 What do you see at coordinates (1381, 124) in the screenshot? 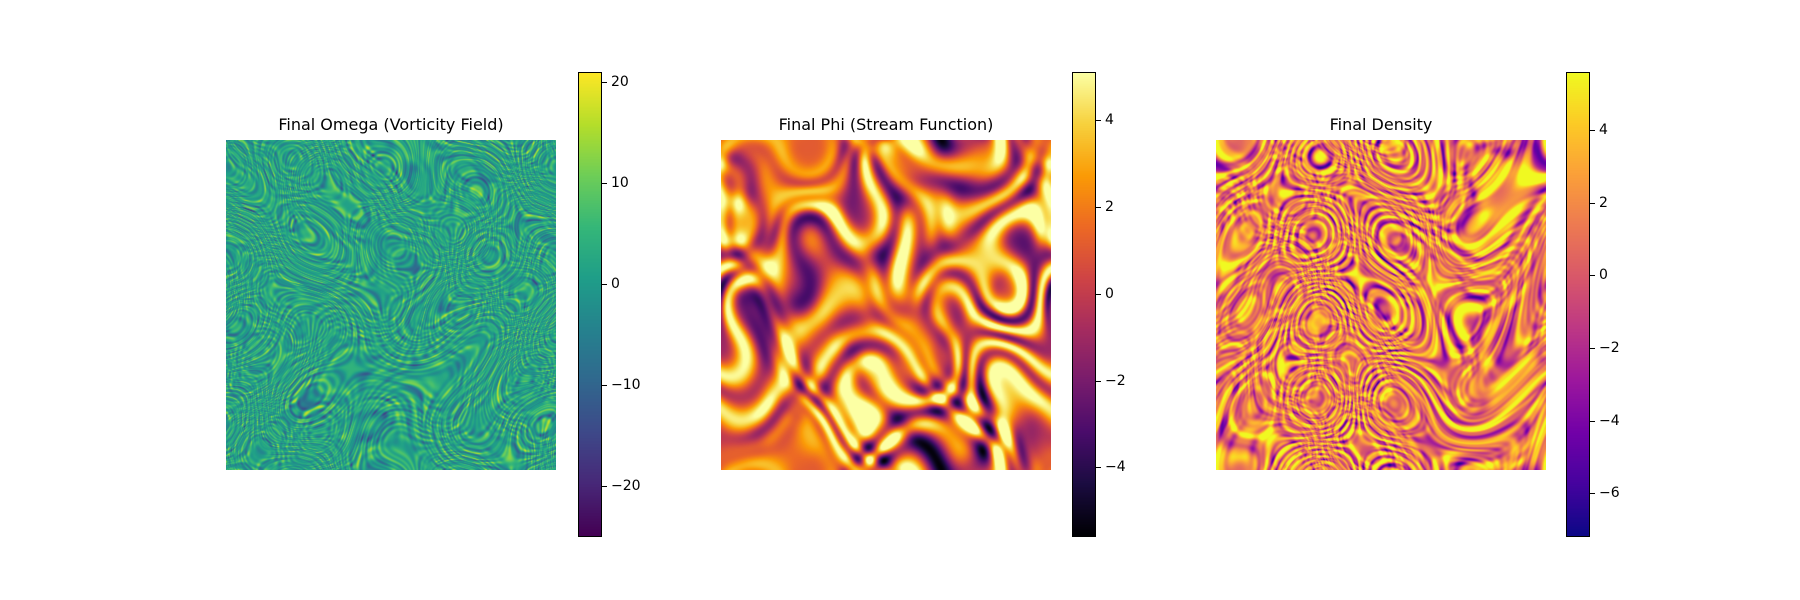
I see `density-title: Final Density` at bounding box center [1381, 124].